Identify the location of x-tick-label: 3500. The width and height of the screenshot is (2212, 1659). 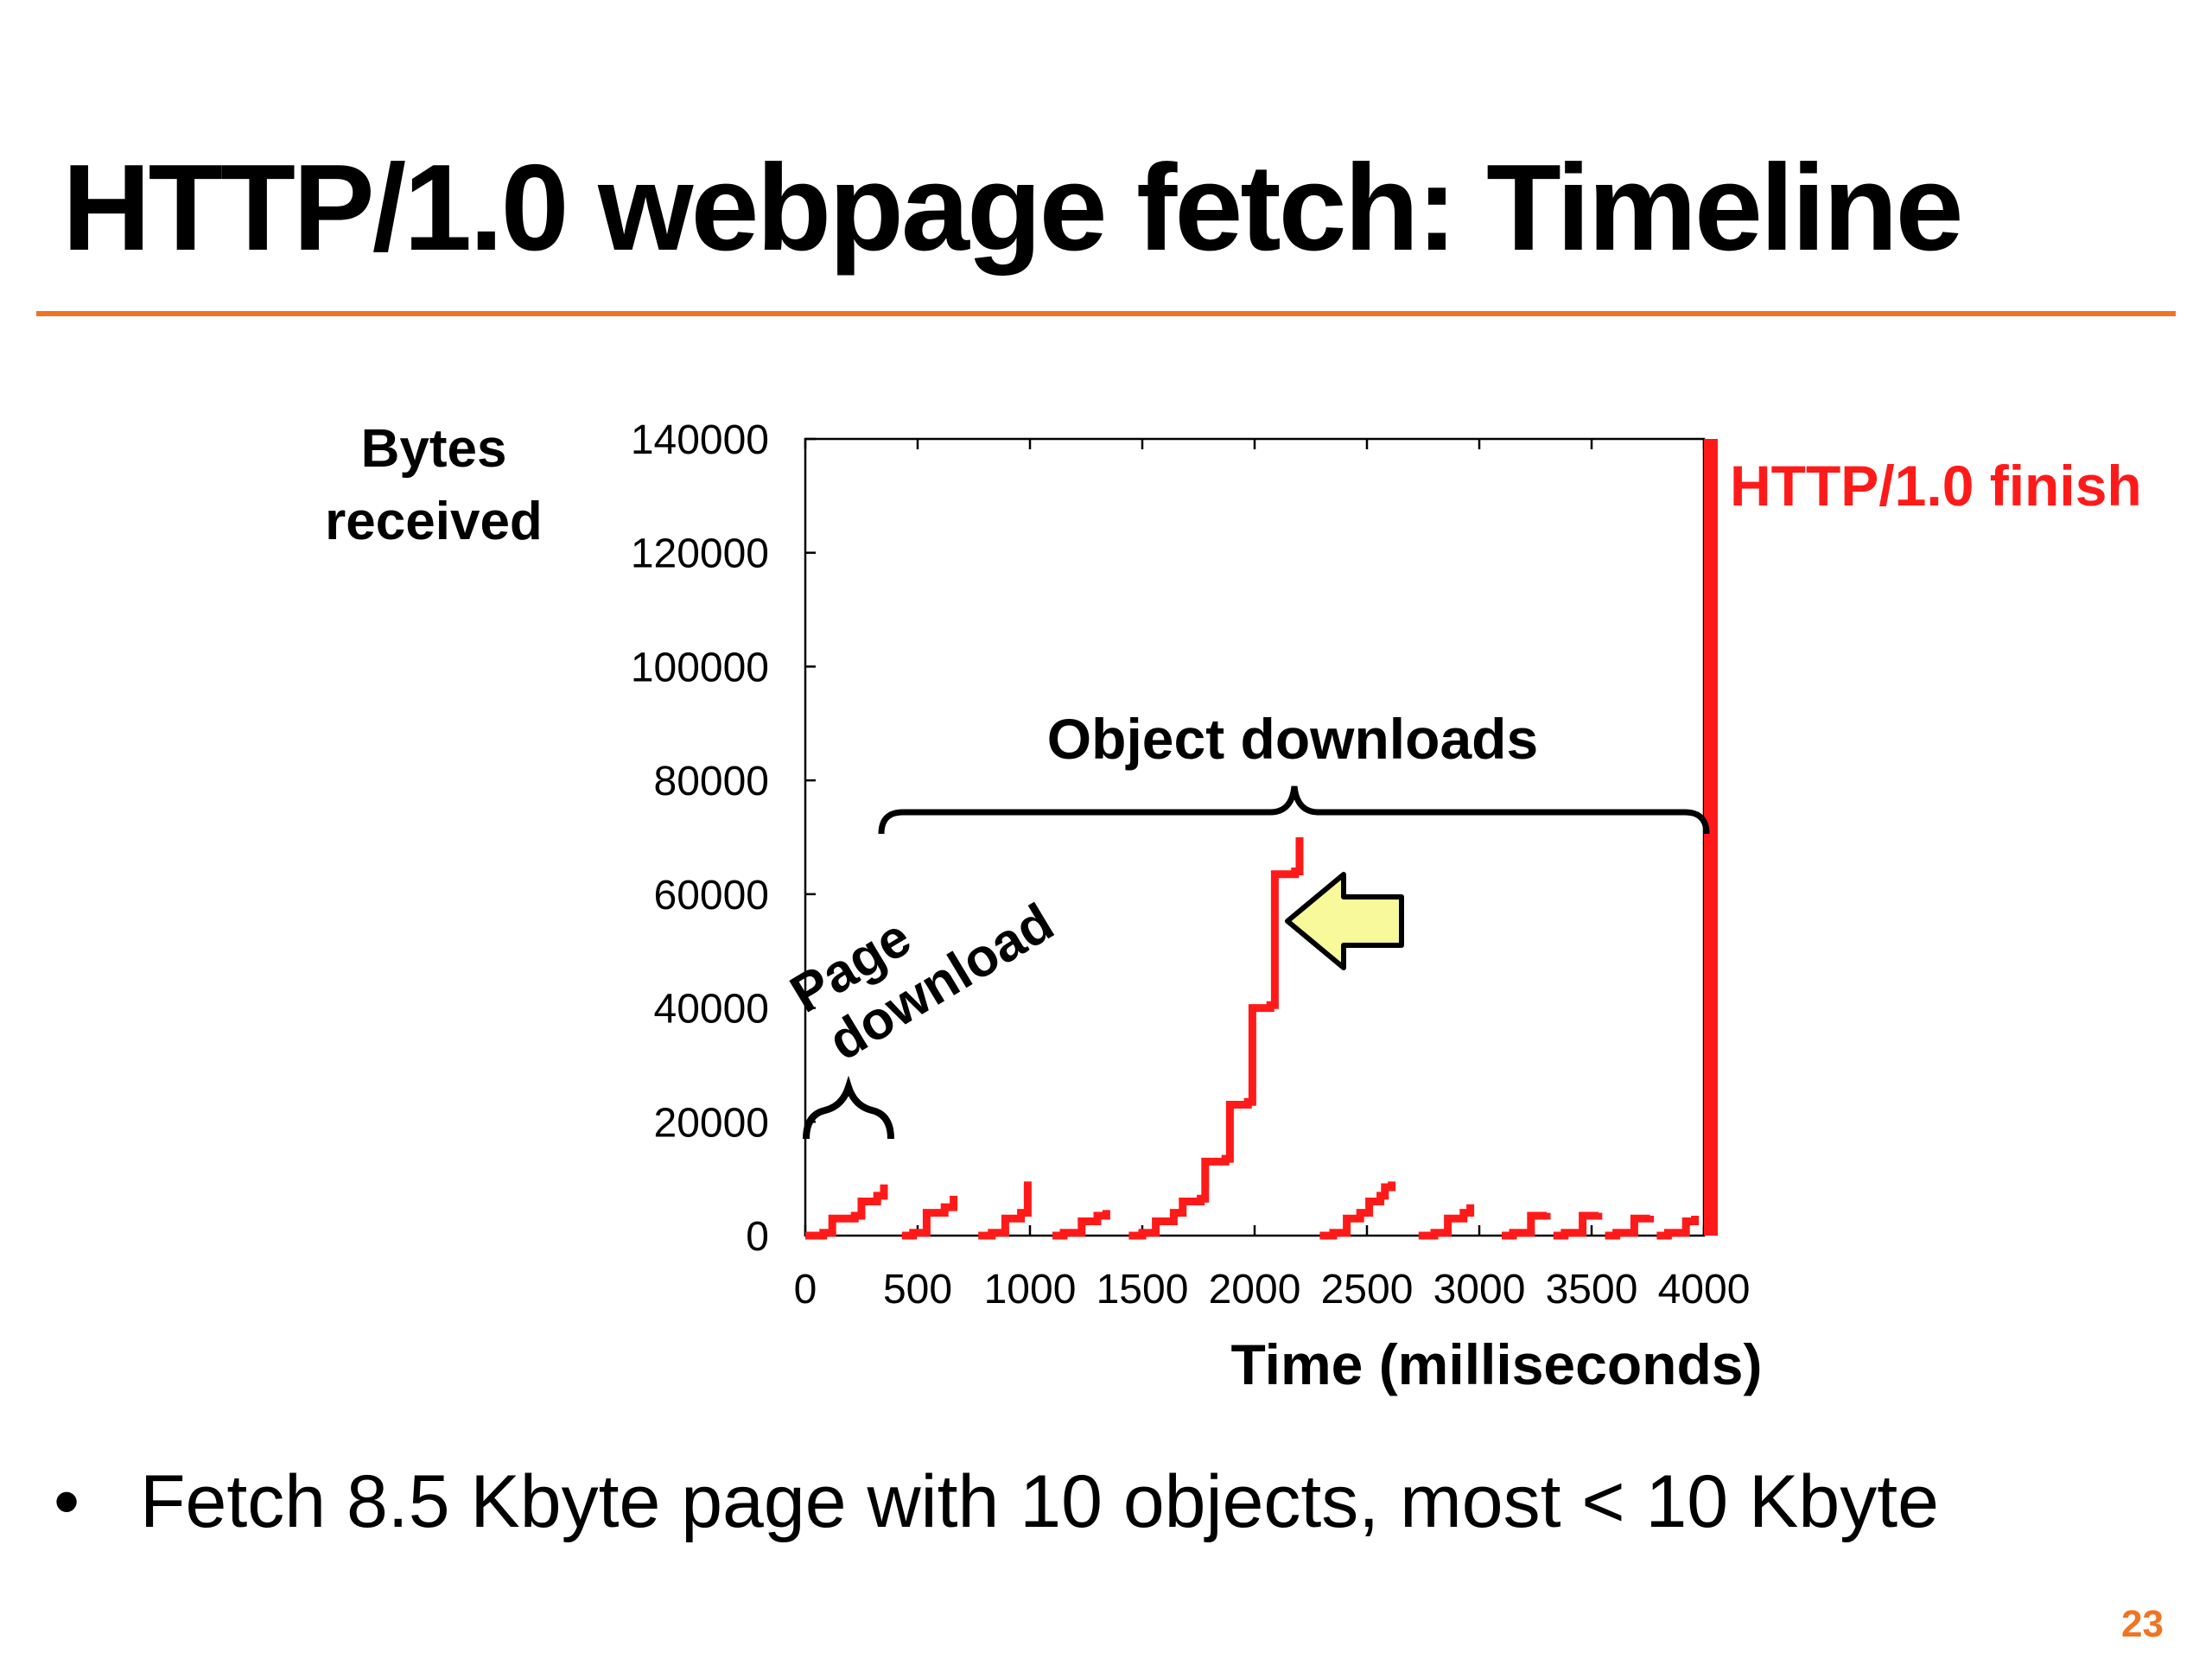
(1592, 1290).